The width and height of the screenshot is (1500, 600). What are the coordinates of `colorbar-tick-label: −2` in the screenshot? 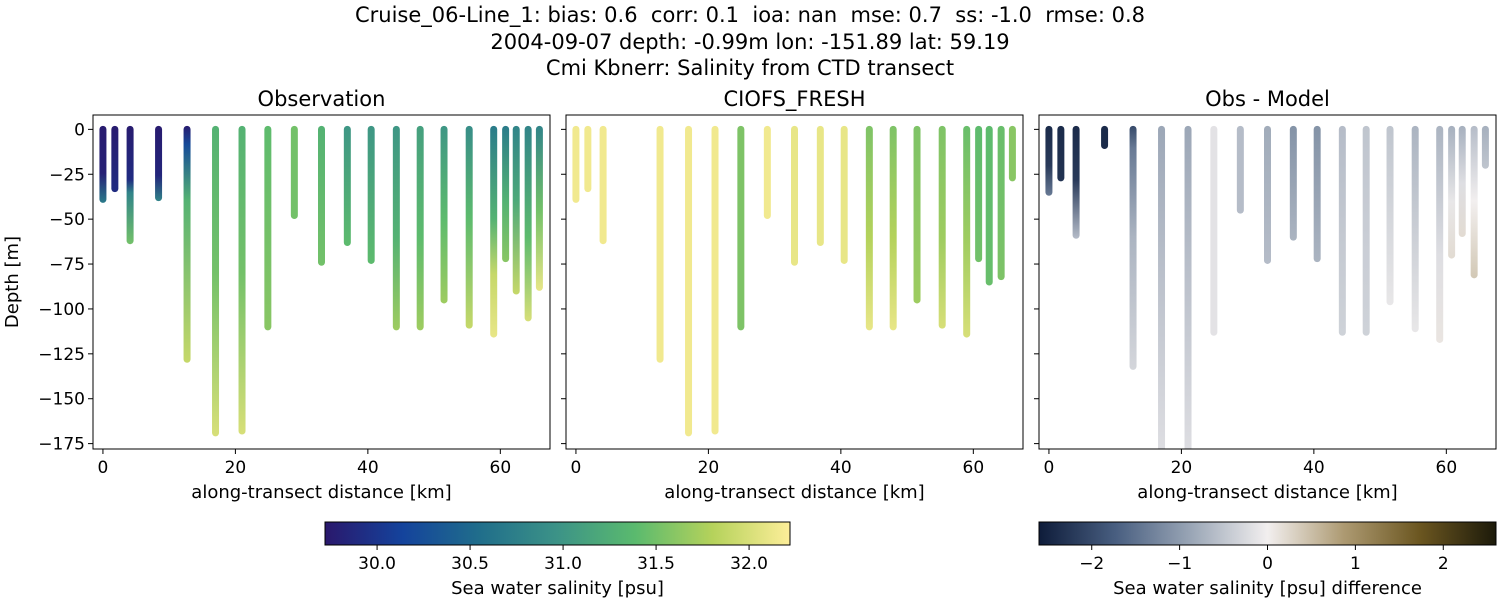 It's located at (1091, 564).